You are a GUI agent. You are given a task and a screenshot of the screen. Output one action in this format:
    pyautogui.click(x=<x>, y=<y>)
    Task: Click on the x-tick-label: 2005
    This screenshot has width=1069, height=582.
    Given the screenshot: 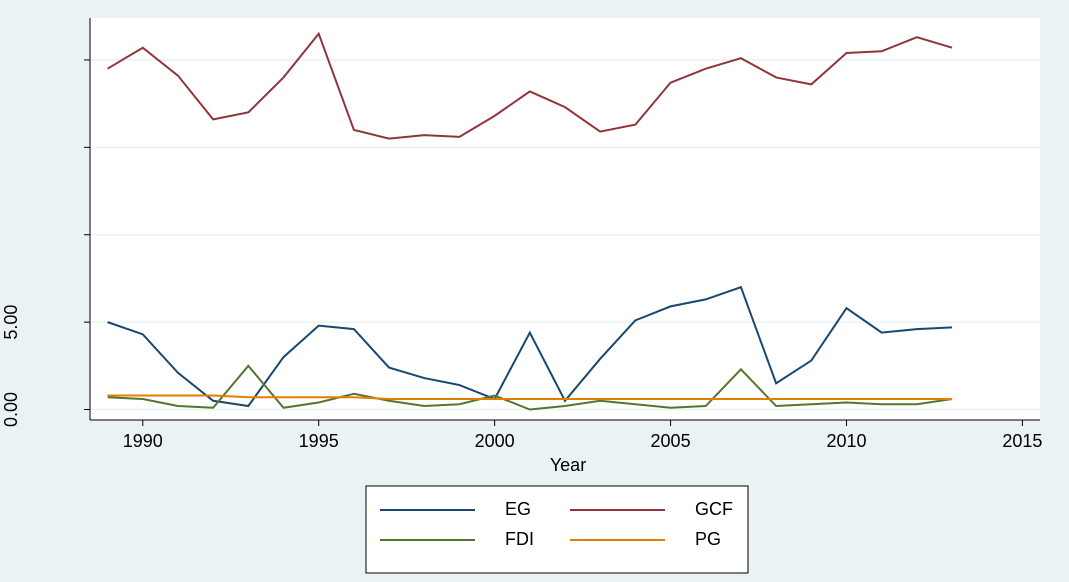 What is the action you would take?
    pyautogui.click(x=671, y=441)
    